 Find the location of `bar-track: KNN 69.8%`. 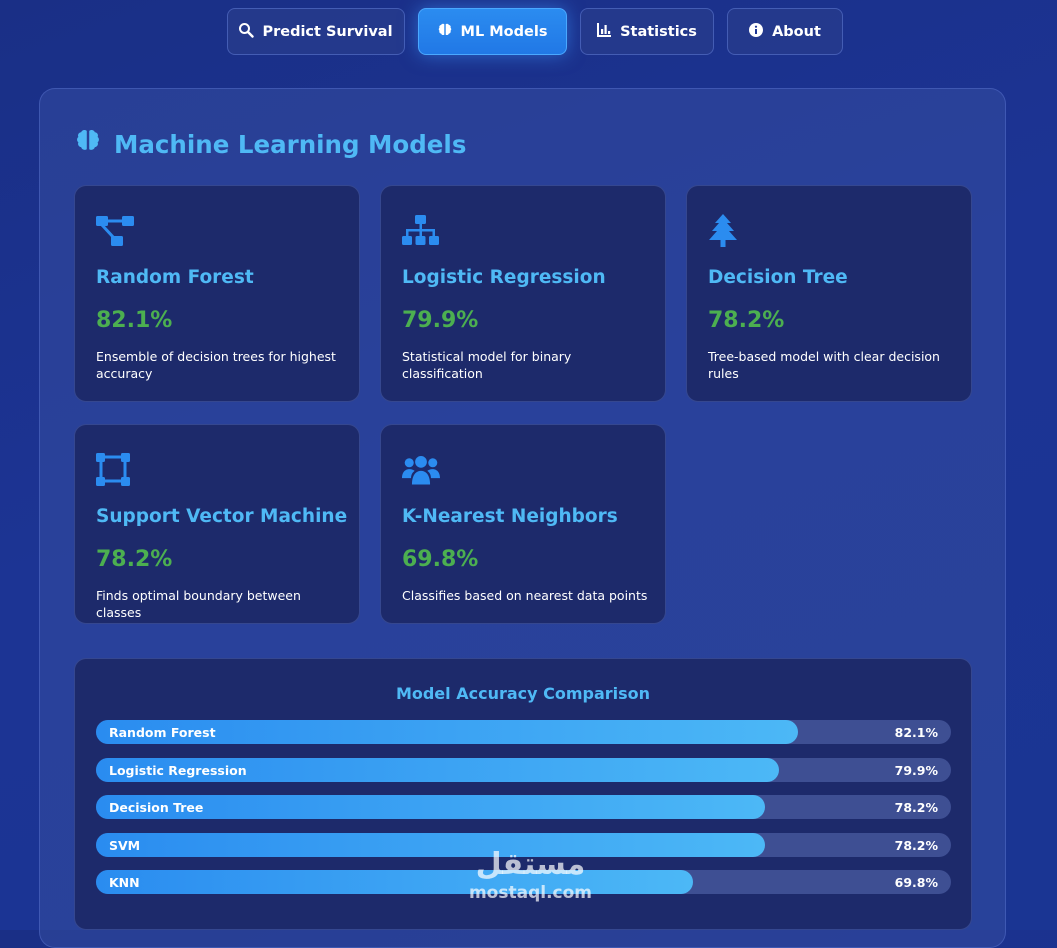

bar-track: KNN 69.8% is located at coordinates (523, 882).